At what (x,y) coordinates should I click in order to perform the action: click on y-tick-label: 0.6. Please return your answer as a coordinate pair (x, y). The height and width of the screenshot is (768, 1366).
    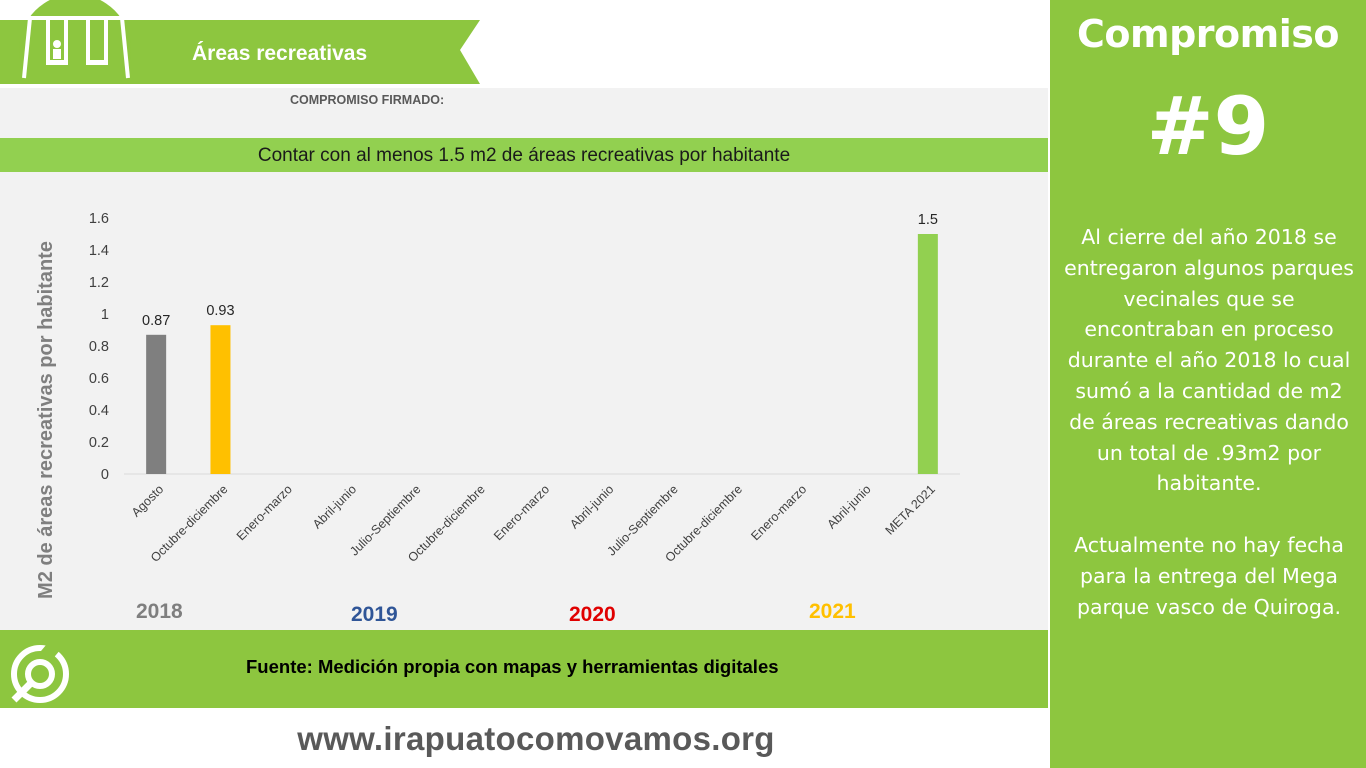
    Looking at the image, I should click on (99, 379).